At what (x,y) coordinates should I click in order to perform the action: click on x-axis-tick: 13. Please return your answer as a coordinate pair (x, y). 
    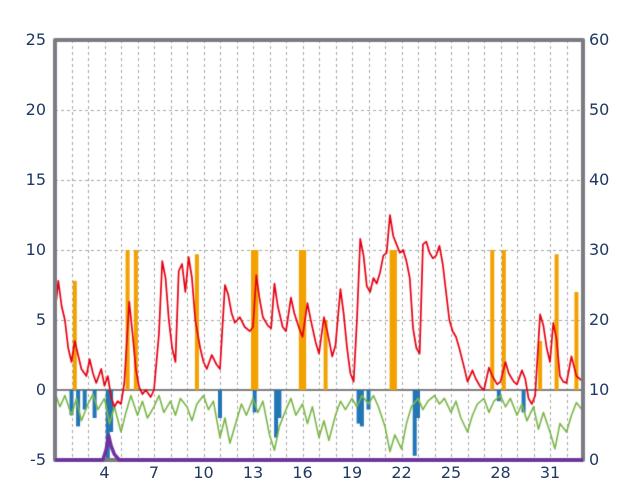
    Looking at the image, I should click on (253, 472).